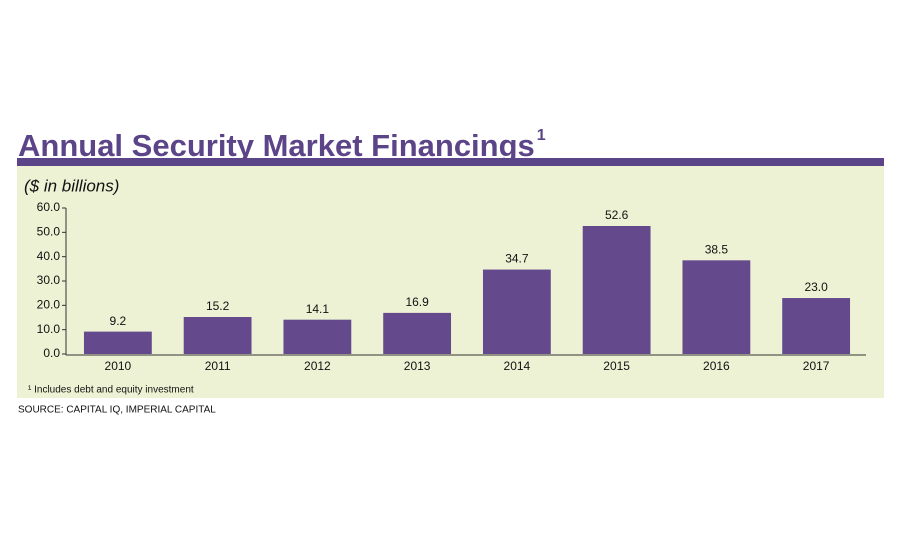 This screenshot has width=900, height=550. Describe the element at coordinates (317, 366) in the screenshot. I see `x-tick-label: 2012` at that location.